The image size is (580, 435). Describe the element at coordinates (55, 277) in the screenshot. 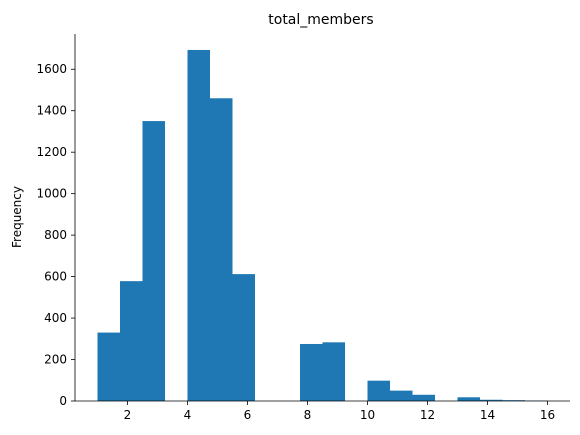

I see `y-tick-label: 600` at that location.